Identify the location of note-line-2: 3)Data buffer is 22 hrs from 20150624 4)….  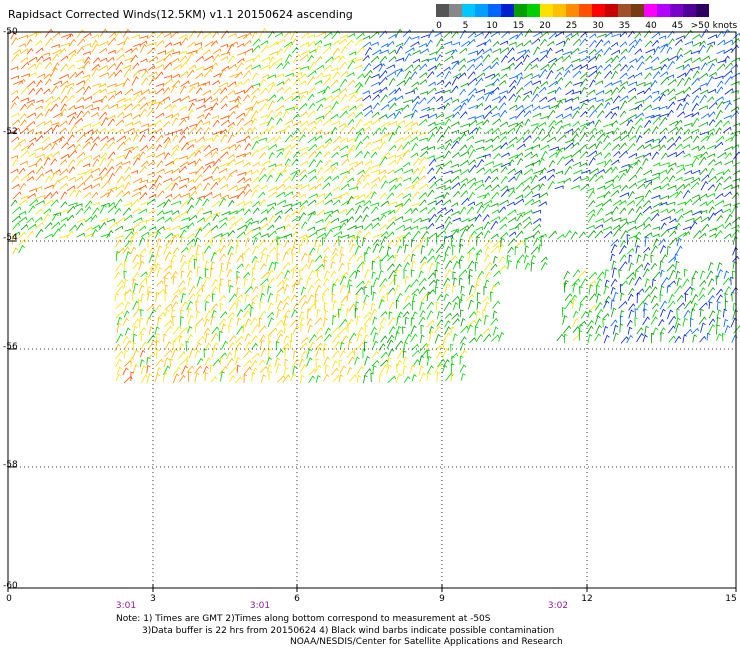
(348, 631).